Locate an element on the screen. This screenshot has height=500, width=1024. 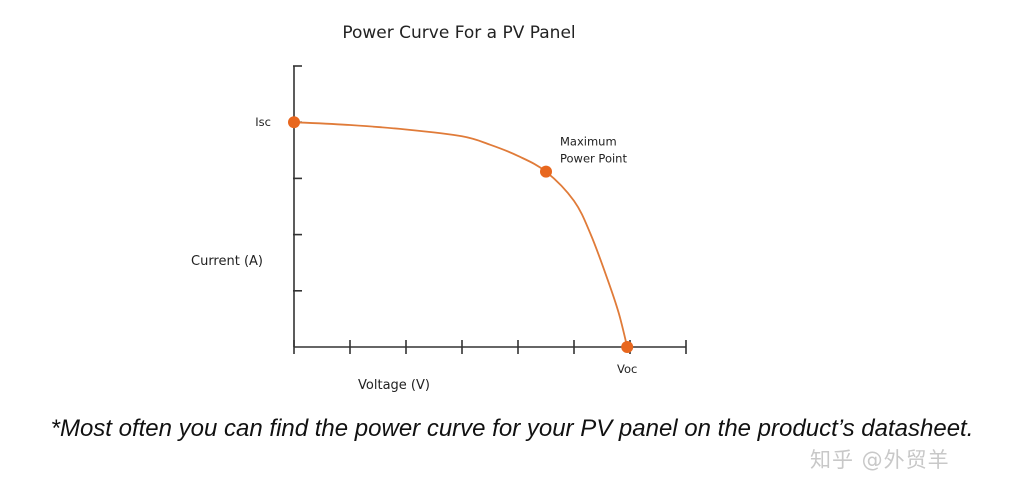
iv-curve-line is located at coordinates (461, 234).